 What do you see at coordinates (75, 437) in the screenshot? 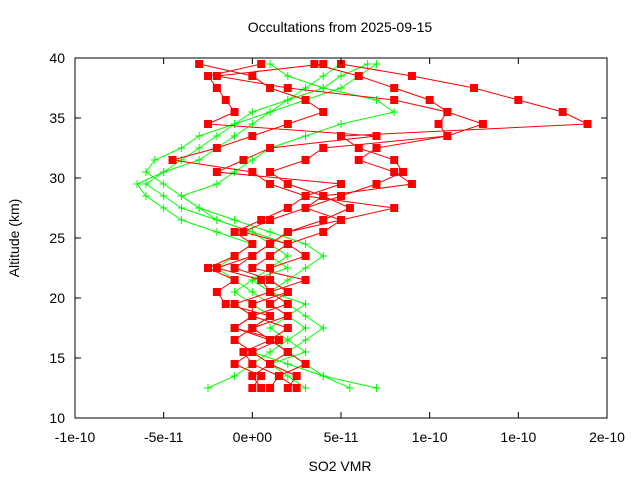
I see `x-tick-label: -1e-10` at bounding box center [75, 437].